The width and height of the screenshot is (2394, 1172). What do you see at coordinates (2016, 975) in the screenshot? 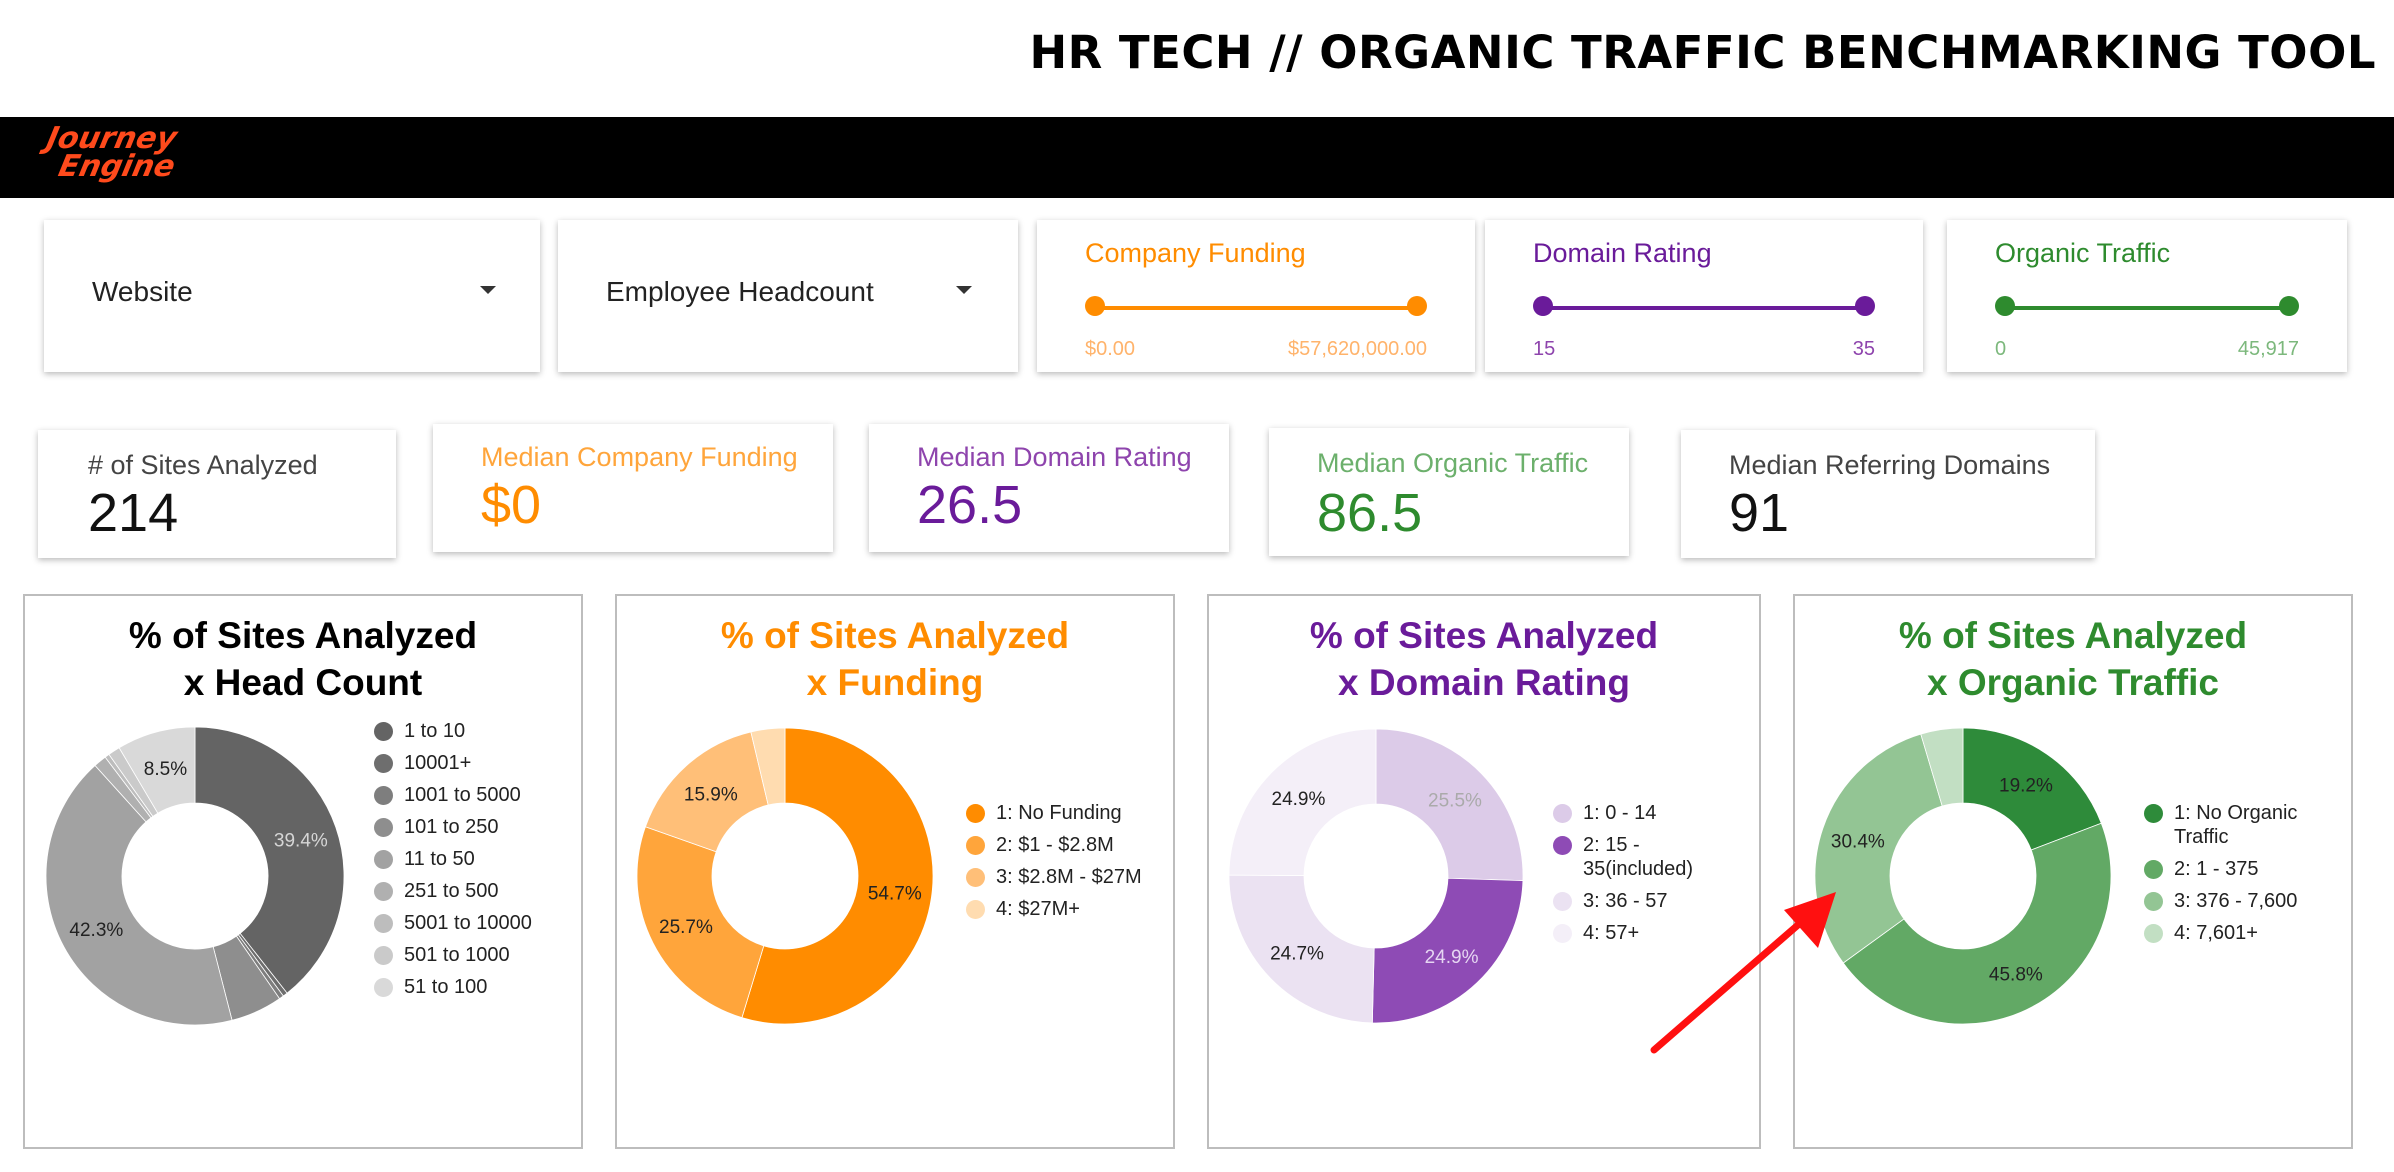
I see `slice-data-label: 45.8%` at bounding box center [2016, 975].